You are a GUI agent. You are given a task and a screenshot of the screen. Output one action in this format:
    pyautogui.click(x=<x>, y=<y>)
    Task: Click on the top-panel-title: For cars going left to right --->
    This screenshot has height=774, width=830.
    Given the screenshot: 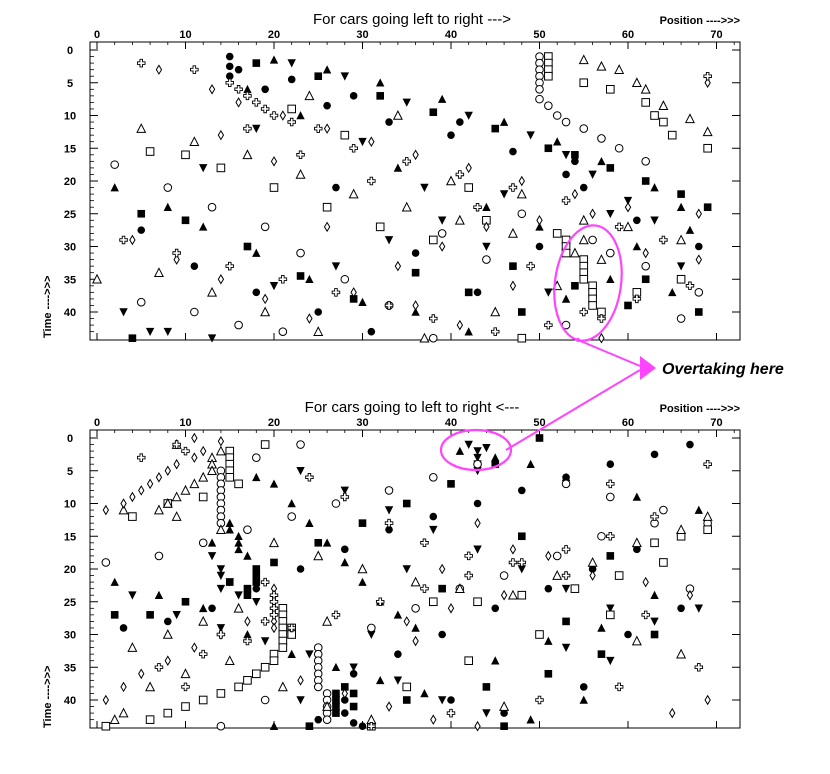 What is the action you would take?
    pyautogui.click(x=412, y=19)
    